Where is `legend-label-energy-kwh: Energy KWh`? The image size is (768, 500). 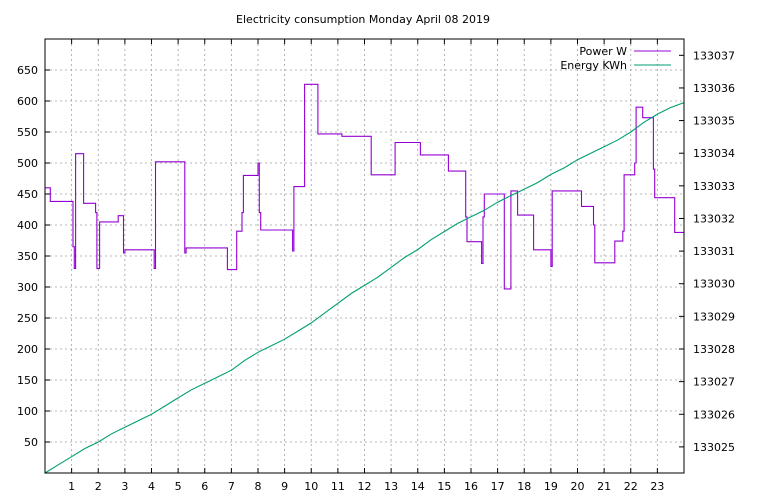 legend-label-energy-kwh: Energy KWh is located at coordinates (593, 65).